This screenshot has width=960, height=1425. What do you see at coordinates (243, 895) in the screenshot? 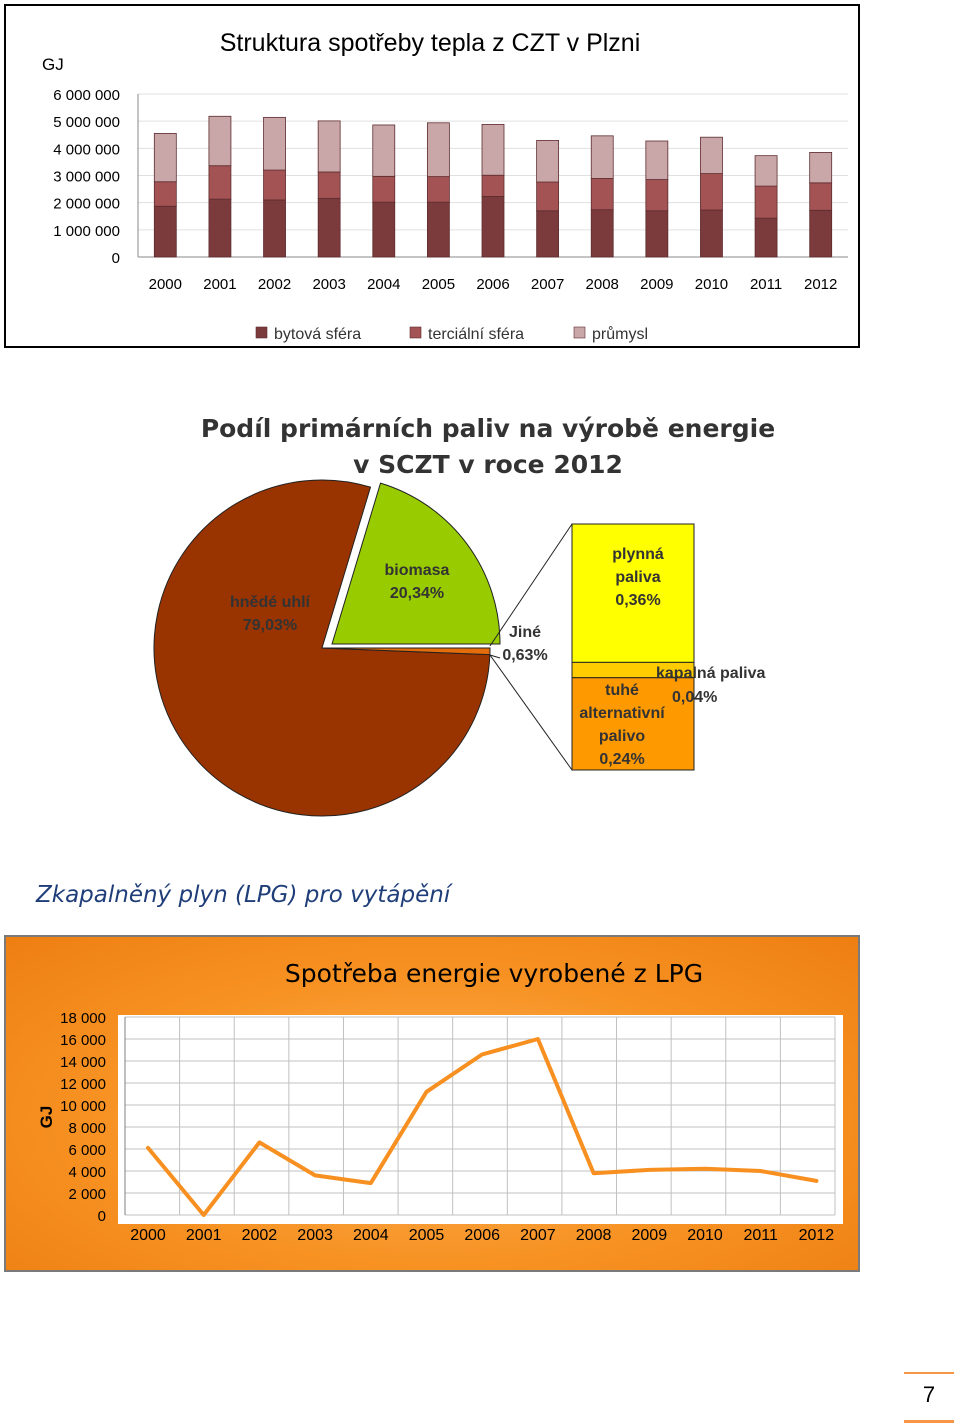
I see `section-title: Zkapalněný plyn (LPG) pro vytápění` at bounding box center [243, 895].